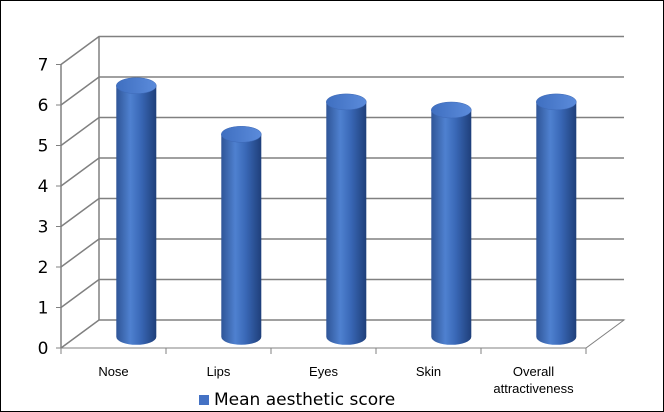 This screenshot has width=664, height=412. I want to click on x-category-label: Eyes, so click(323, 371).